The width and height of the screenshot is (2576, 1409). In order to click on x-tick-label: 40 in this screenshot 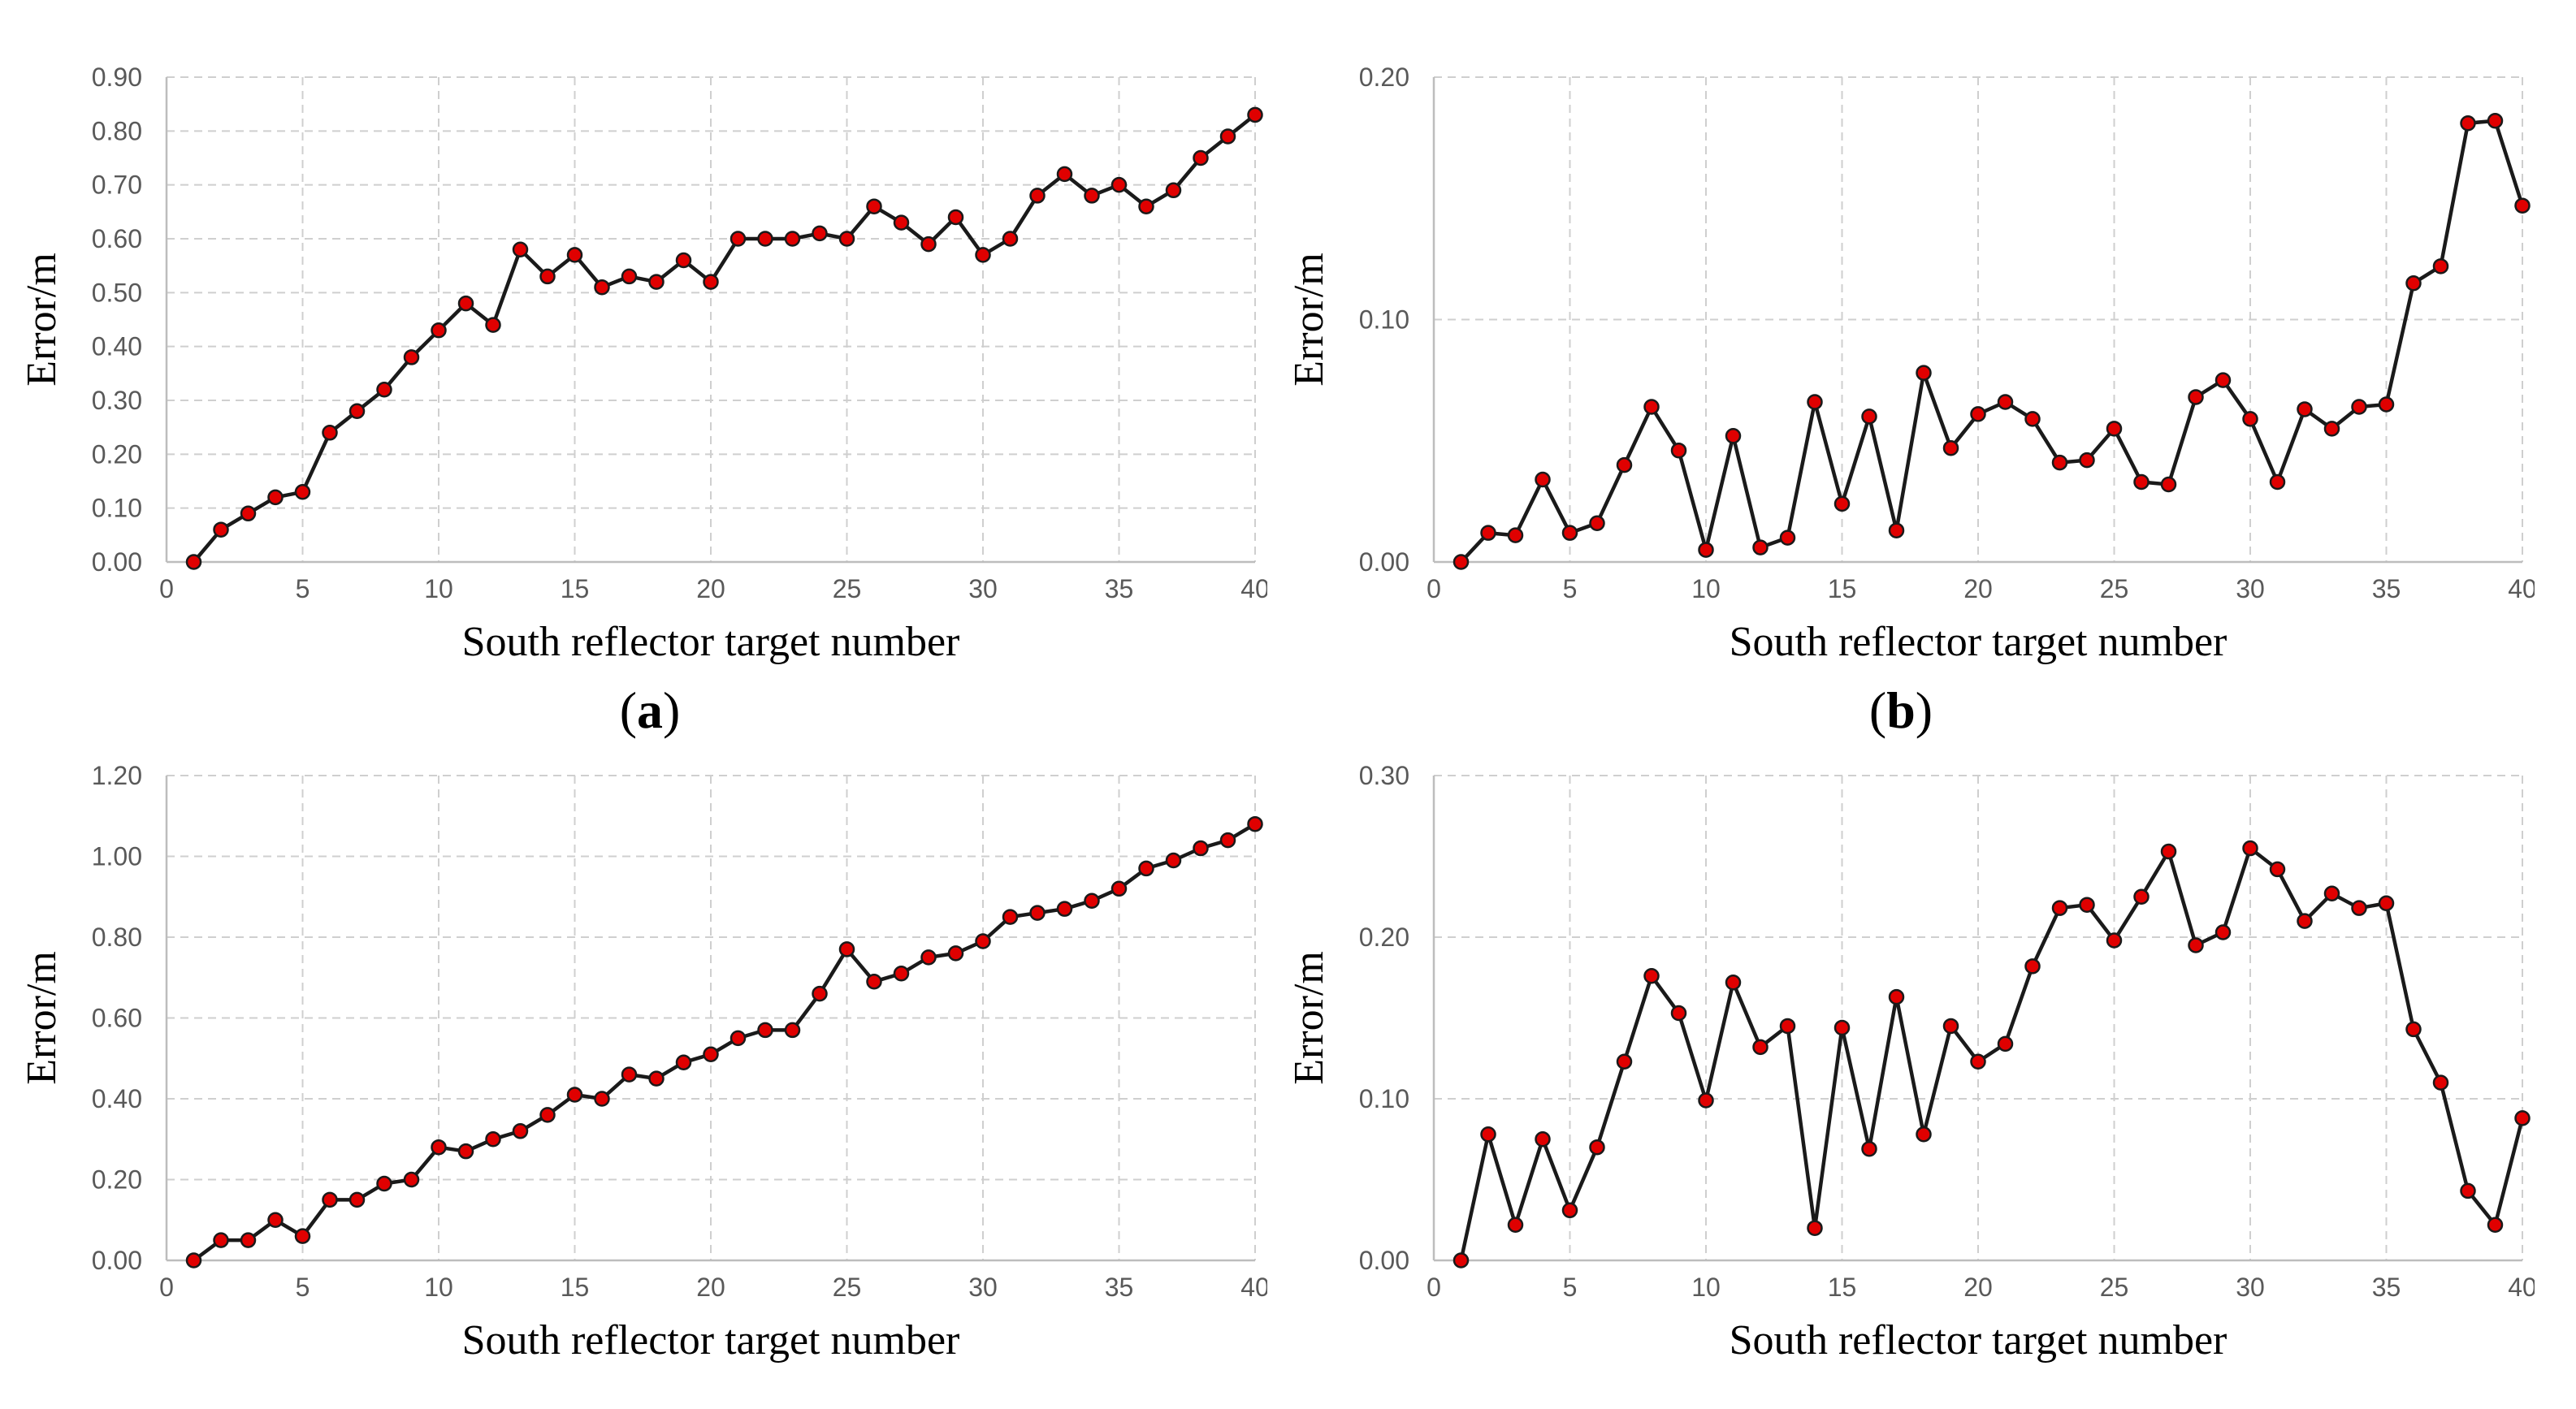, I will do `click(1253, 588)`.